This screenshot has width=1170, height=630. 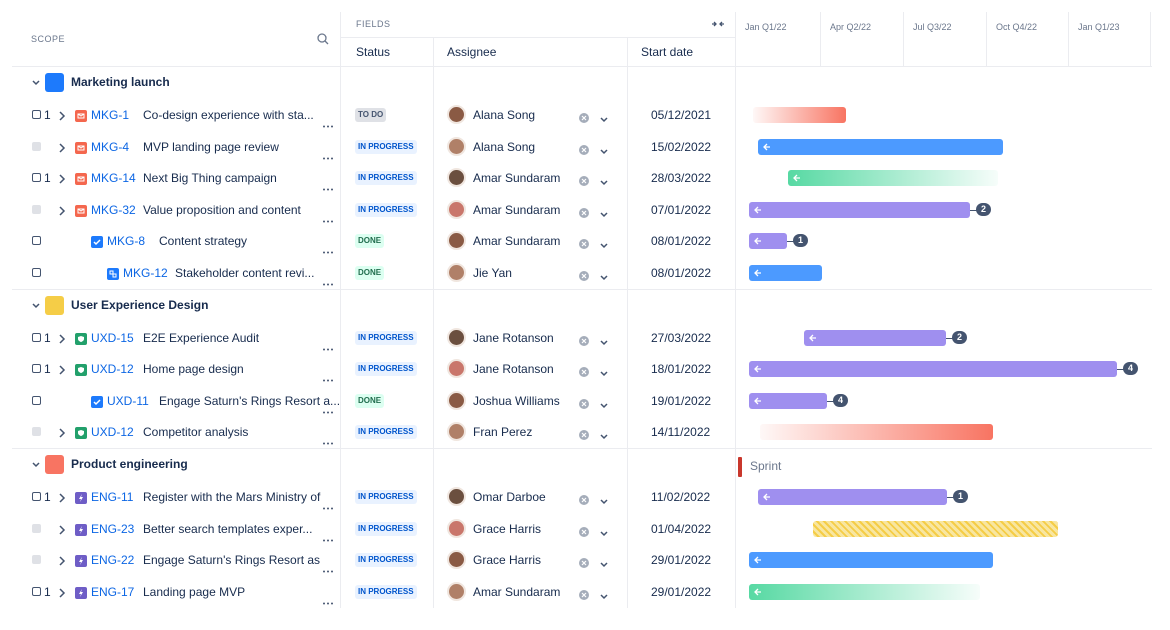 What do you see at coordinates (681, 273) in the screenshot?
I see `start-date: 08/01/2022` at bounding box center [681, 273].